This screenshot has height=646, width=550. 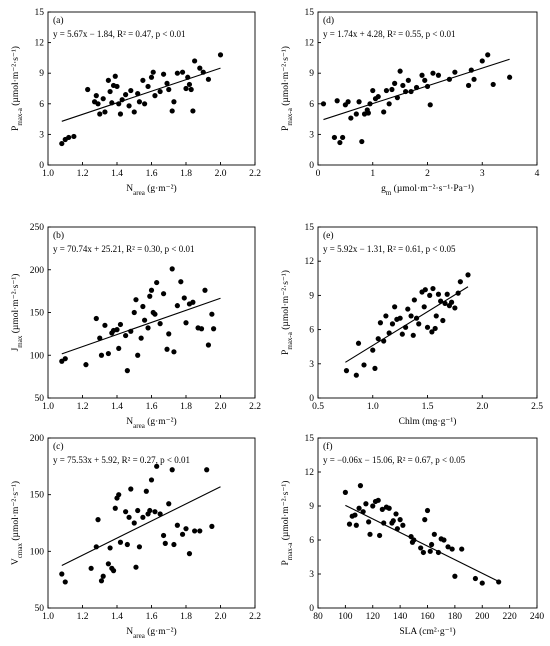 What do you see at coordinates (17, 523) in the screenshot?
I see `y-axis-title: Vcmax (µmol·m⁻²·s⁻¹)` at bounding box center [17, 523].